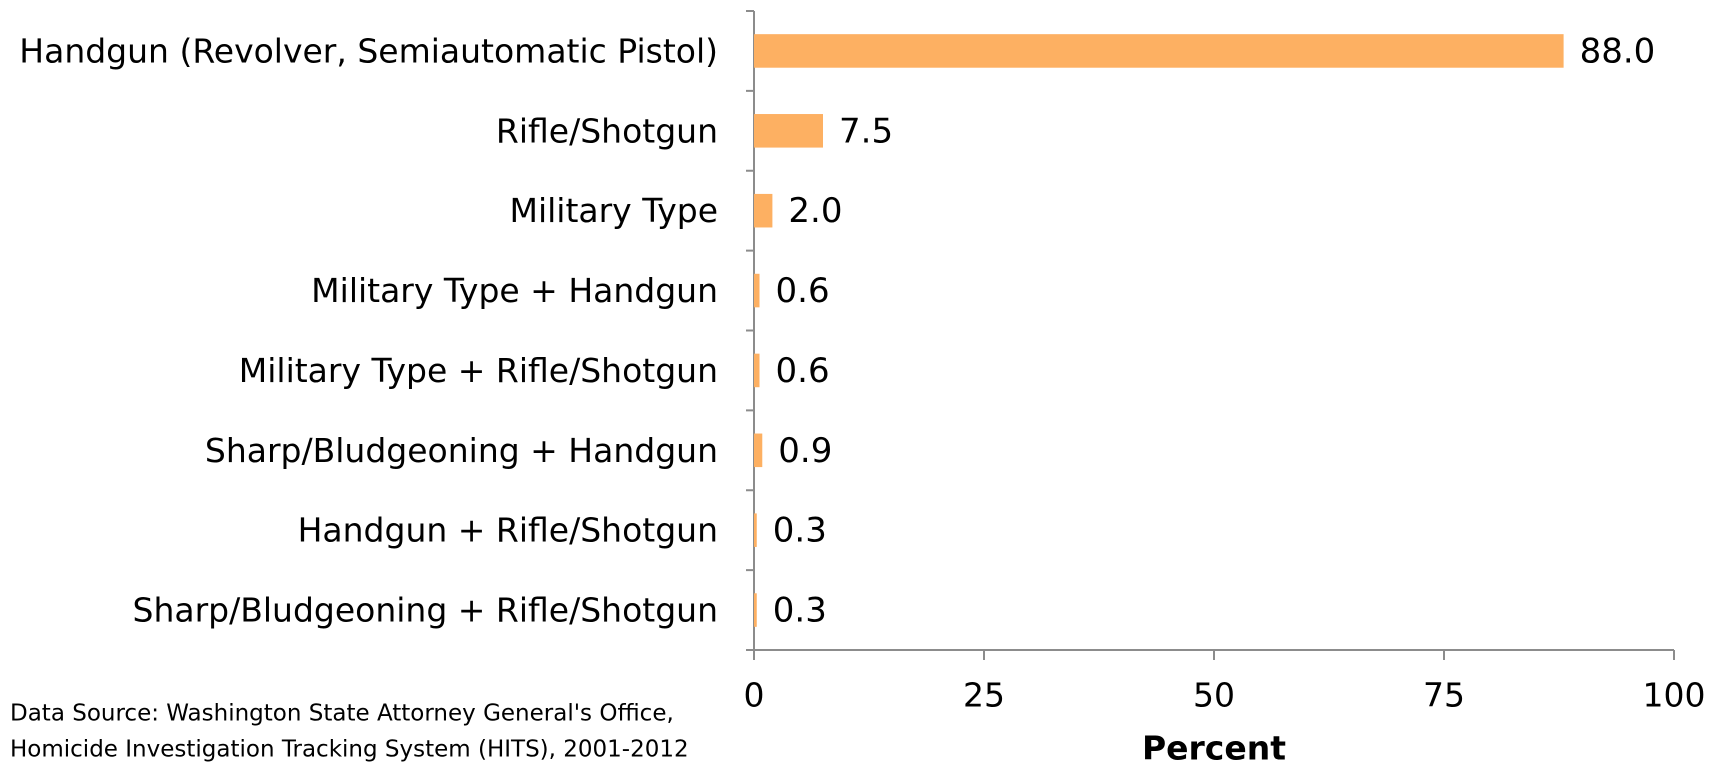  What do you see at coordinates (461, 450) in the screenshot?
I see `y-tick-label: Sharp/Bludgeoning + Handgun` at bounding box center [461, 450].